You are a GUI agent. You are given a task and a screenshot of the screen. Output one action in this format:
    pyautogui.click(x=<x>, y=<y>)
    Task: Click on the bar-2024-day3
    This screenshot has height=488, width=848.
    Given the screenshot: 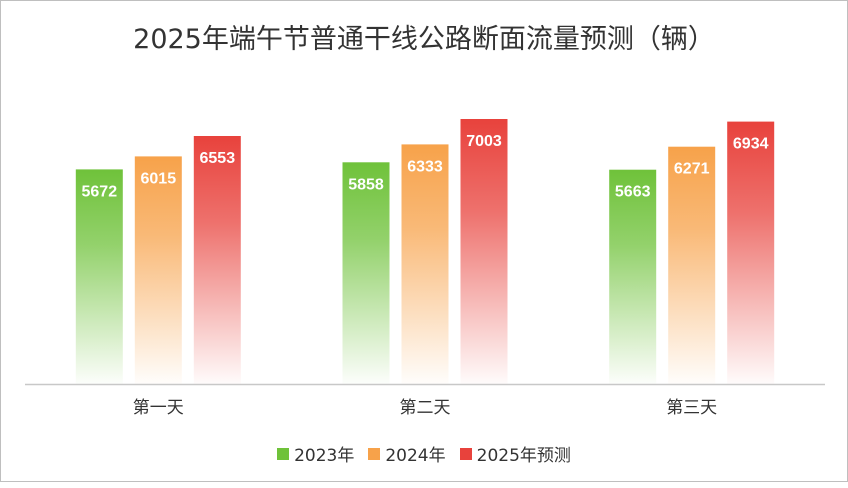 What is the action you would take?
    pyautogui.click(x=692, y=265)
    